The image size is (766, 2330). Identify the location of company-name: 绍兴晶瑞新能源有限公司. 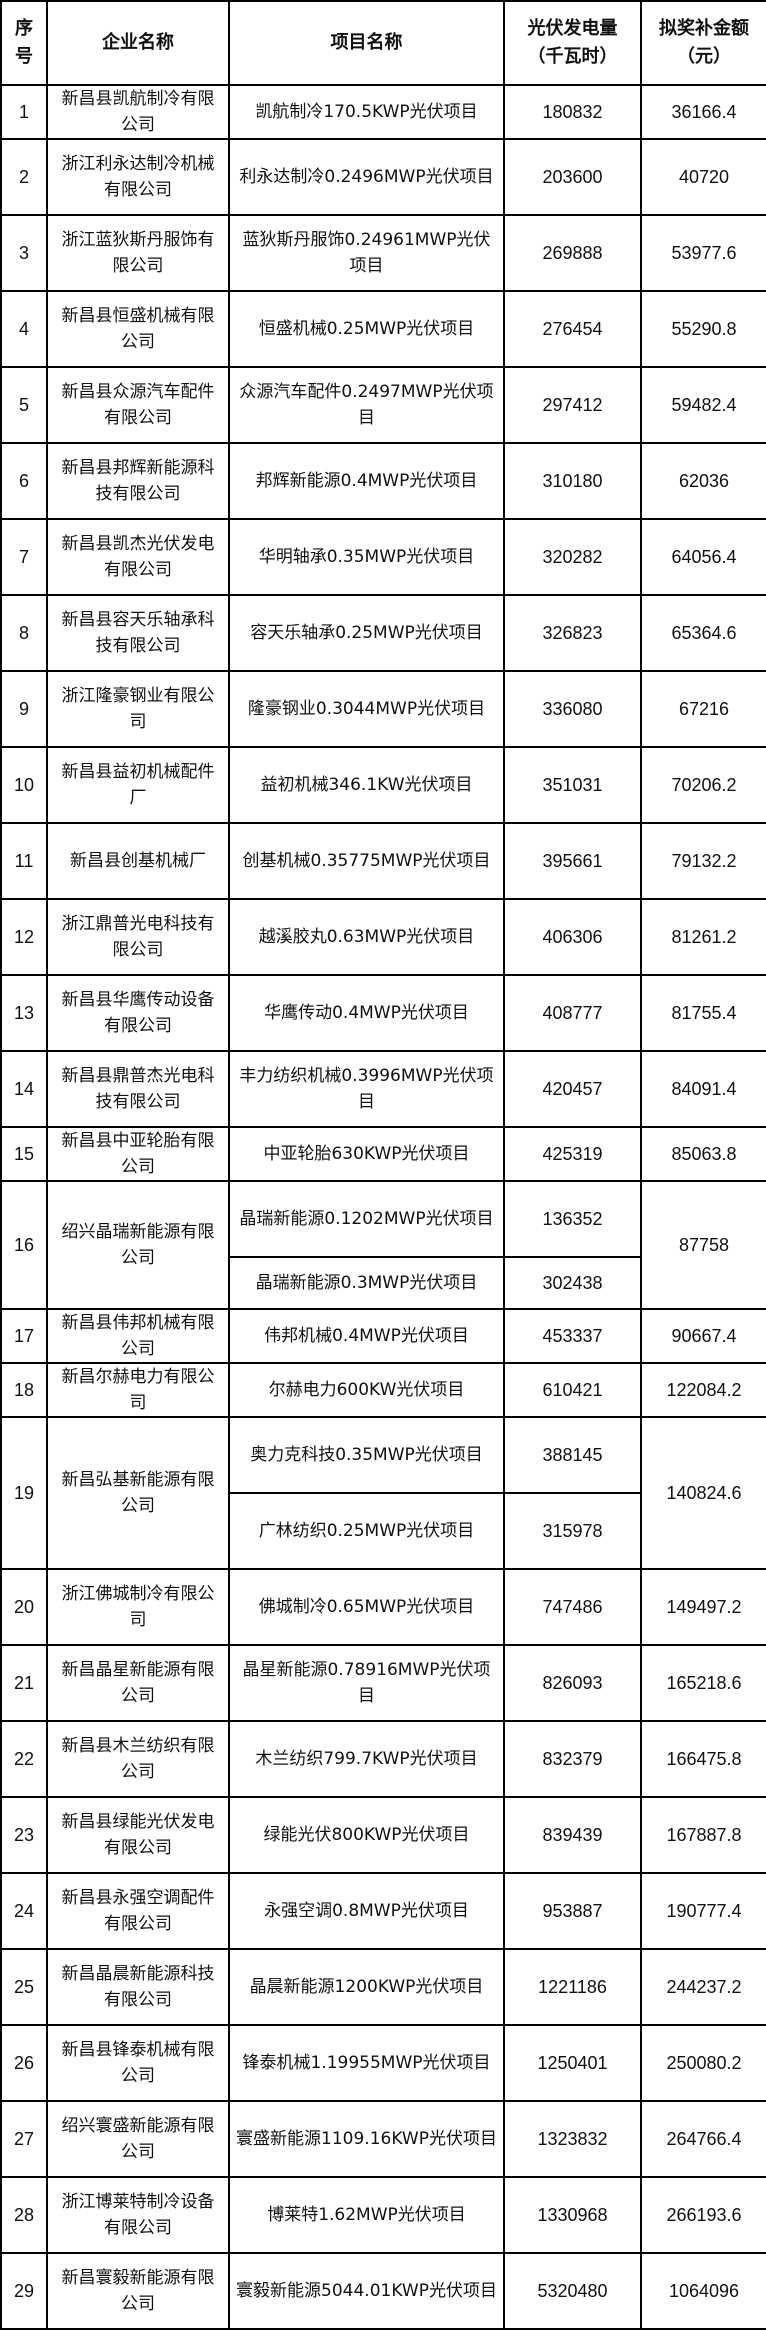
(138, 1245).